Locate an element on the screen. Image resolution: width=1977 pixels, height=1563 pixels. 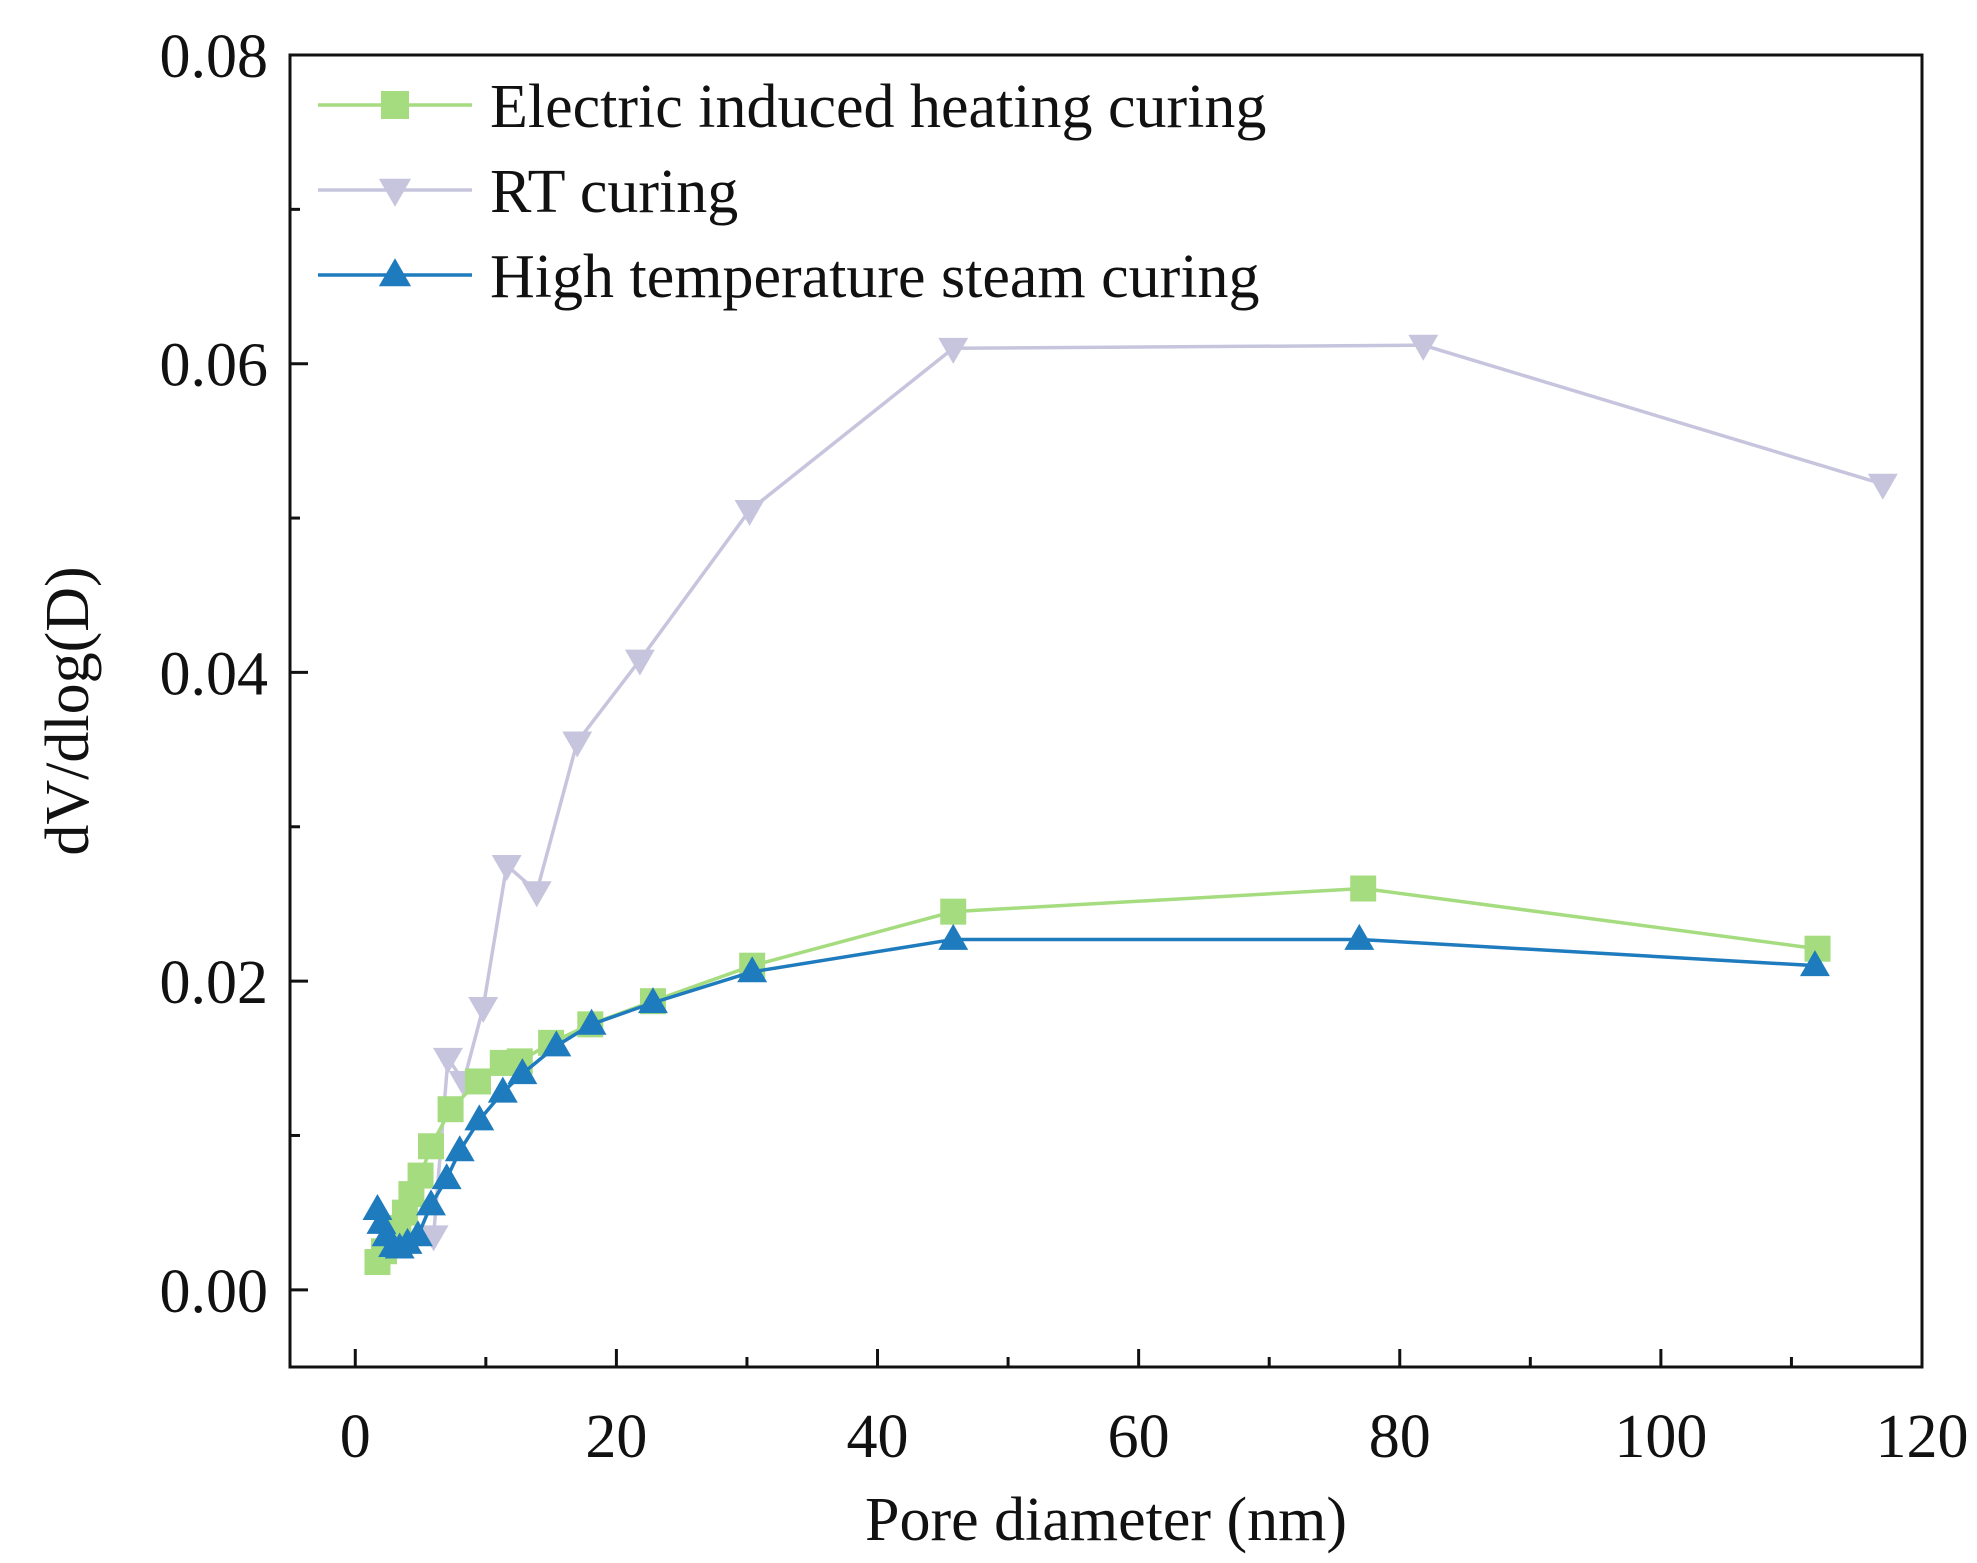
y-tick-label: 0.00 is located at coordinates (214, 1292).